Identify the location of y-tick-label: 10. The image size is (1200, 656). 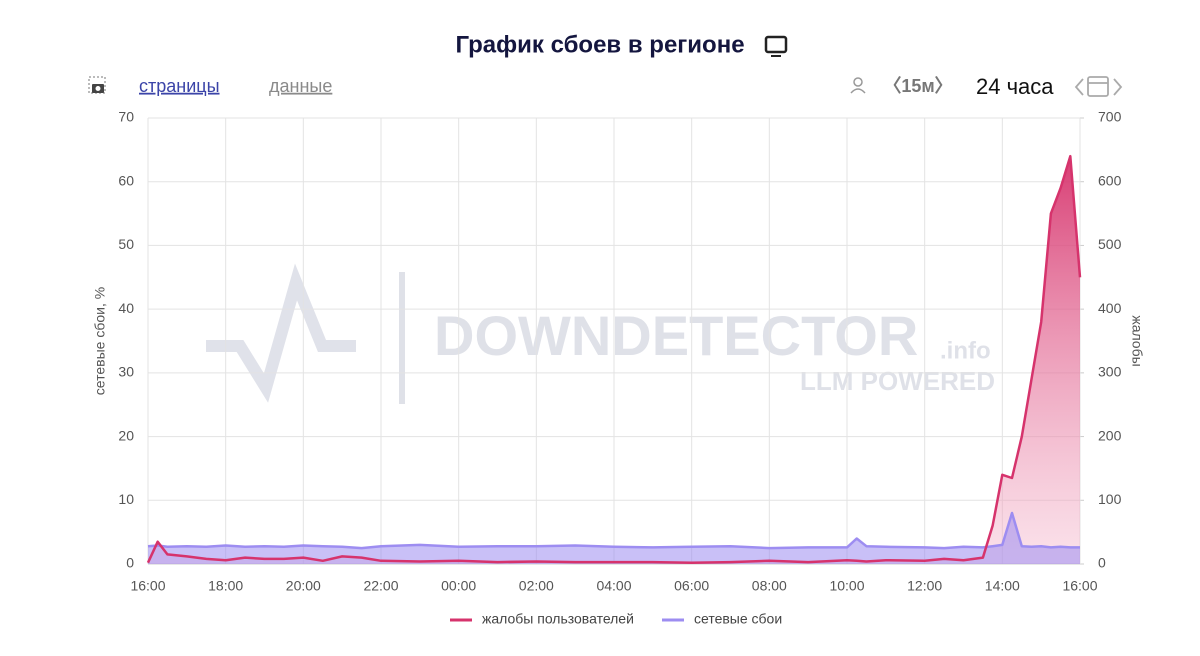
(126, 499).